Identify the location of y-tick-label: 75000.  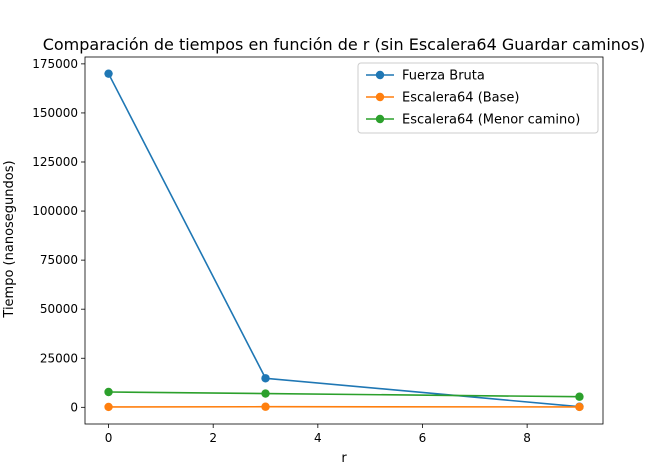
(59, 260).